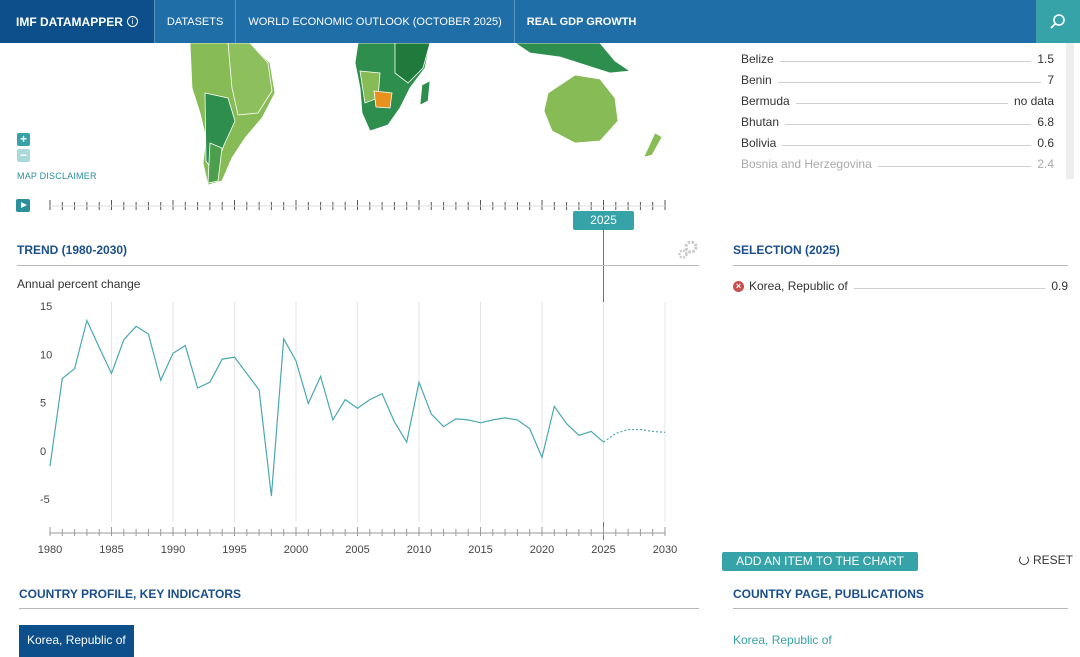 Image resolution: width=1080 pixels, height=657 pixels. I want to click on add-item-button: ADD AN ITEM TO THE CHART, so click(820, 561).